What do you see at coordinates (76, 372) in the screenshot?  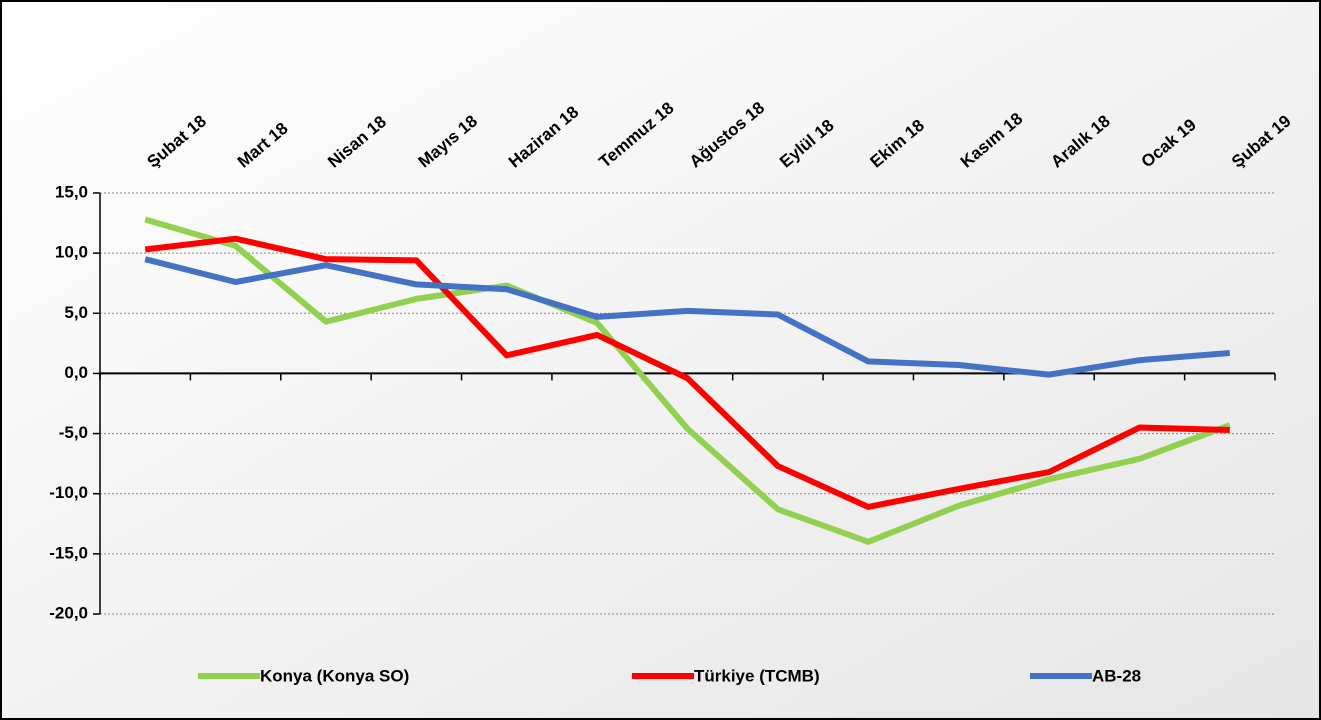 I see `y-tick-label: 0,0` at bounding box center [76, 372].